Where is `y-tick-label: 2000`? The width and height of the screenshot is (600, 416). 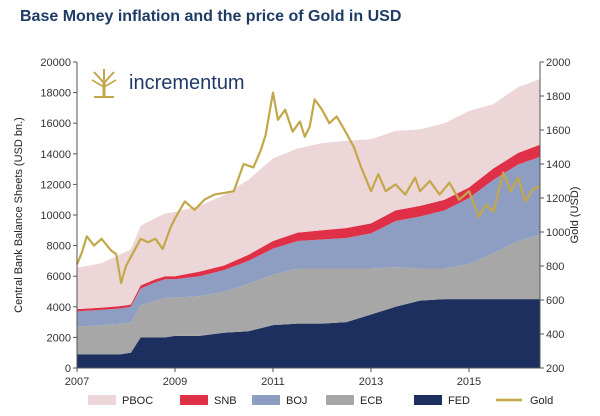
y-tick-label: 2000 is located at coordinates (59, 338).